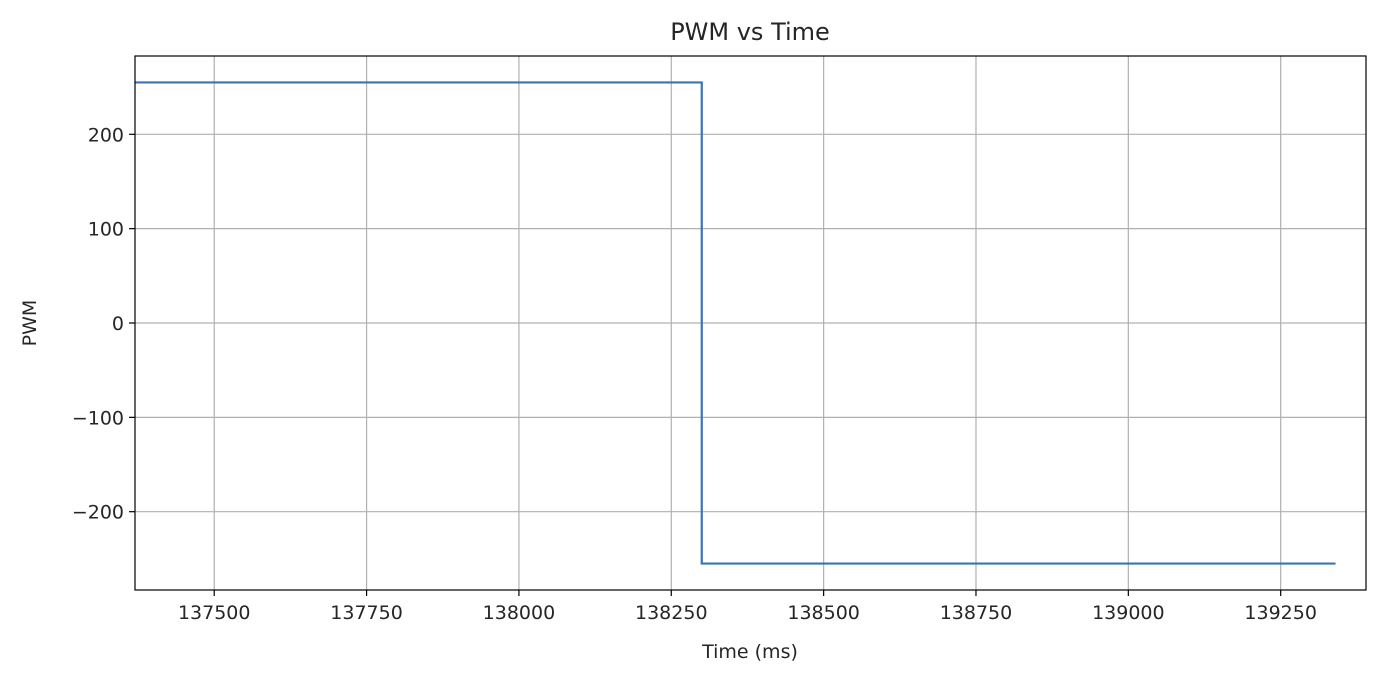  Describe the element at coordinates (98, 418) in the screenshot. I see `y-tick-label: −100` at that location.